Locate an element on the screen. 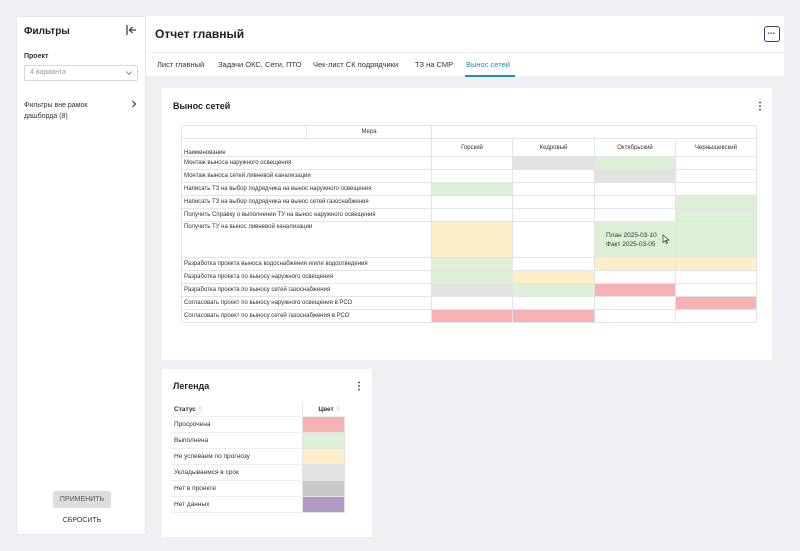  outside-filters-link: Фильтры вне рамок дашборда (8) is located at coordinates (81, 111).